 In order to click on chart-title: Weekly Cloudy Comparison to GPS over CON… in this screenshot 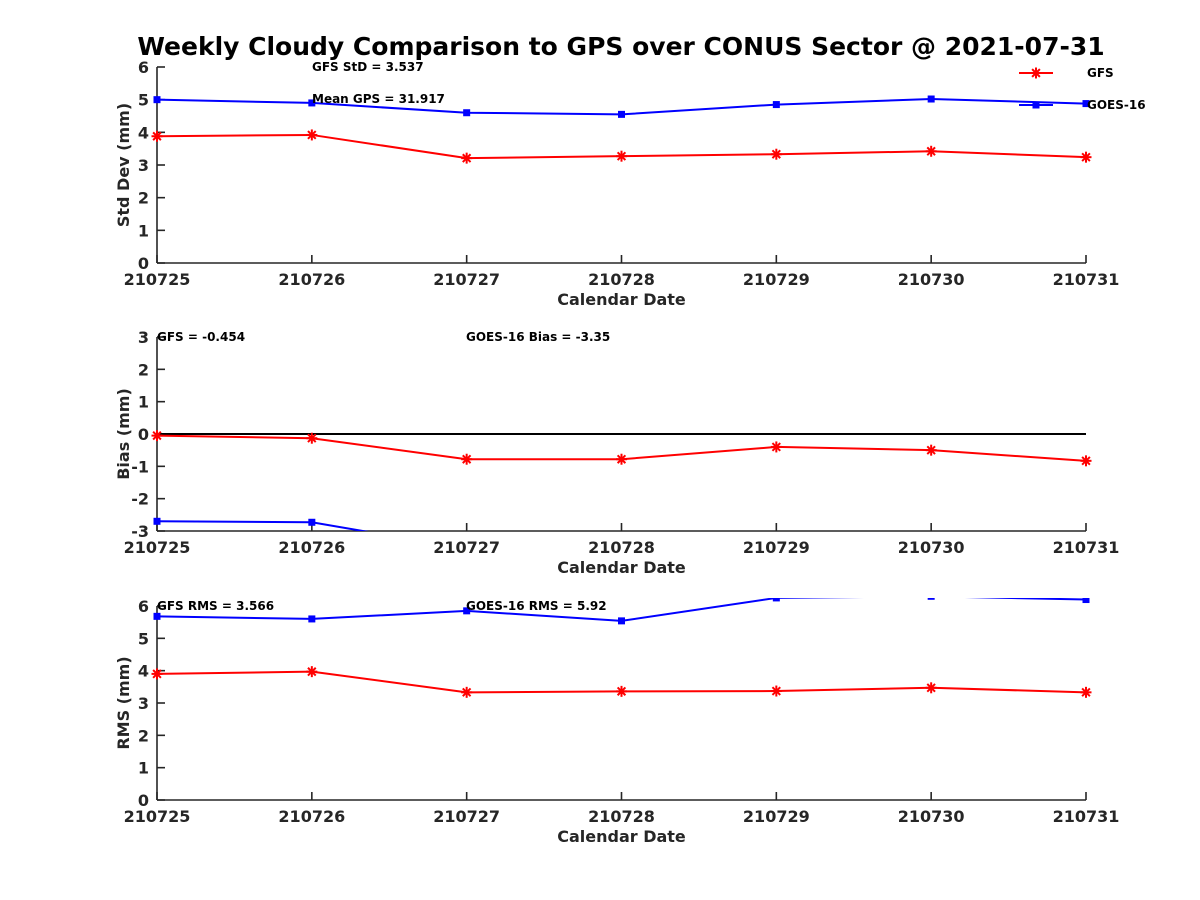, I will do `click(620, 46)`.